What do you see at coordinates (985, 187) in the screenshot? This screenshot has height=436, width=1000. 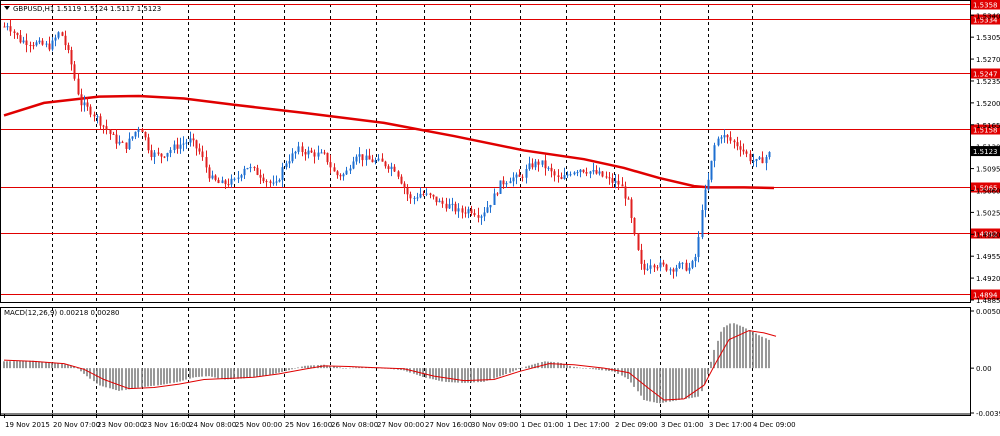 I see `level-tag` at bounding box center [985, 187].